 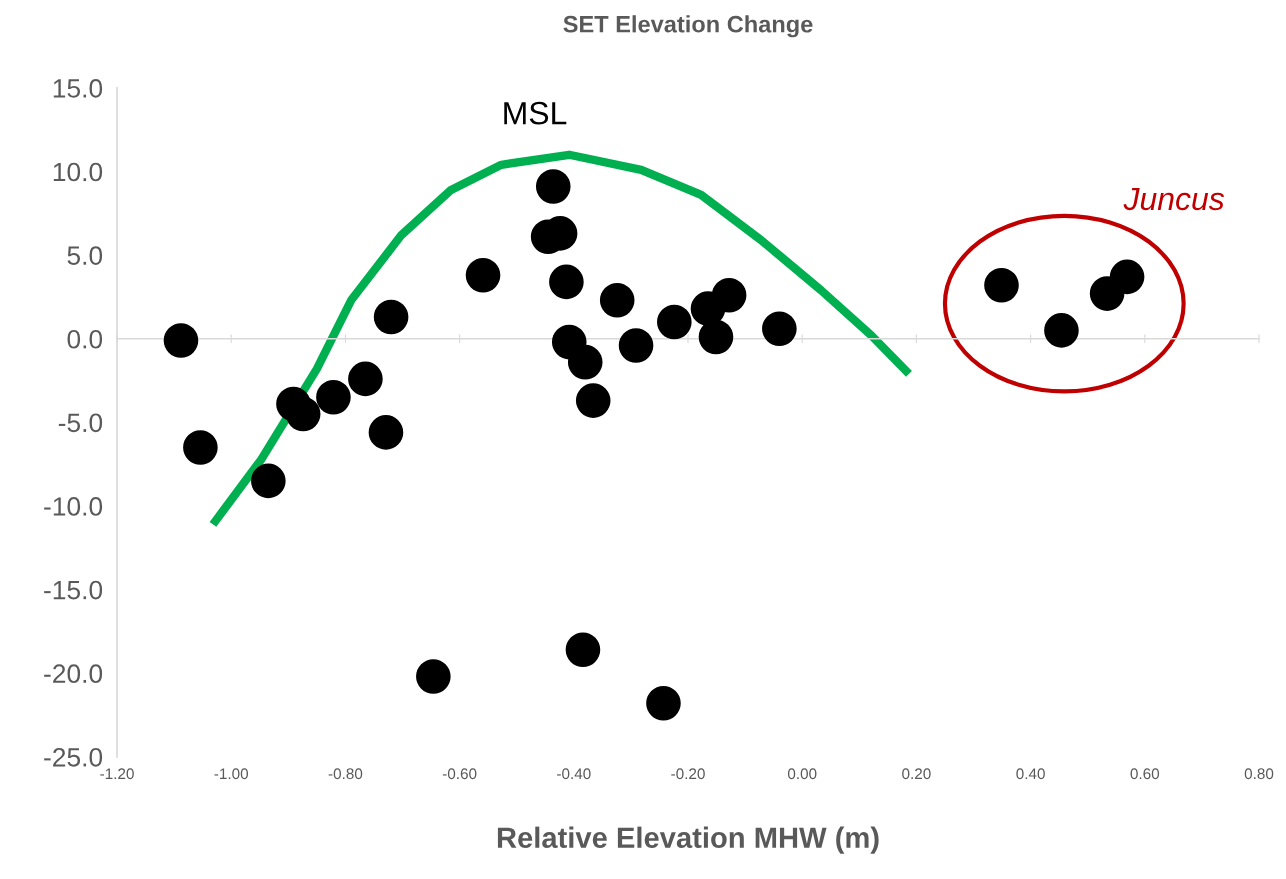 I want to click on y-tick-label: -20.0, so click(x=73, y=674).